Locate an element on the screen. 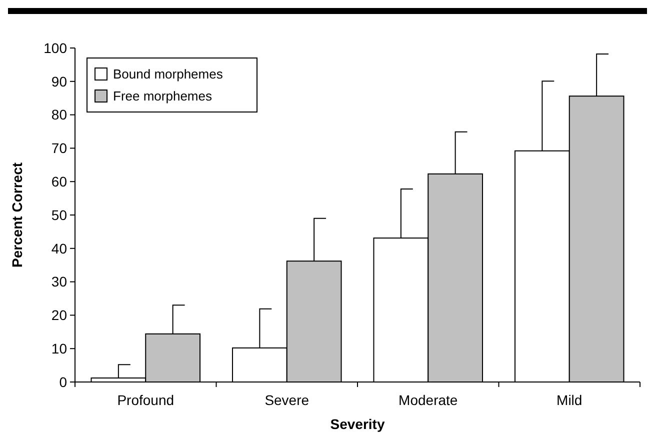 The height and width of the screenshot is (435, 655). y-tick-label: 10 is located at coordinates (59, 348).